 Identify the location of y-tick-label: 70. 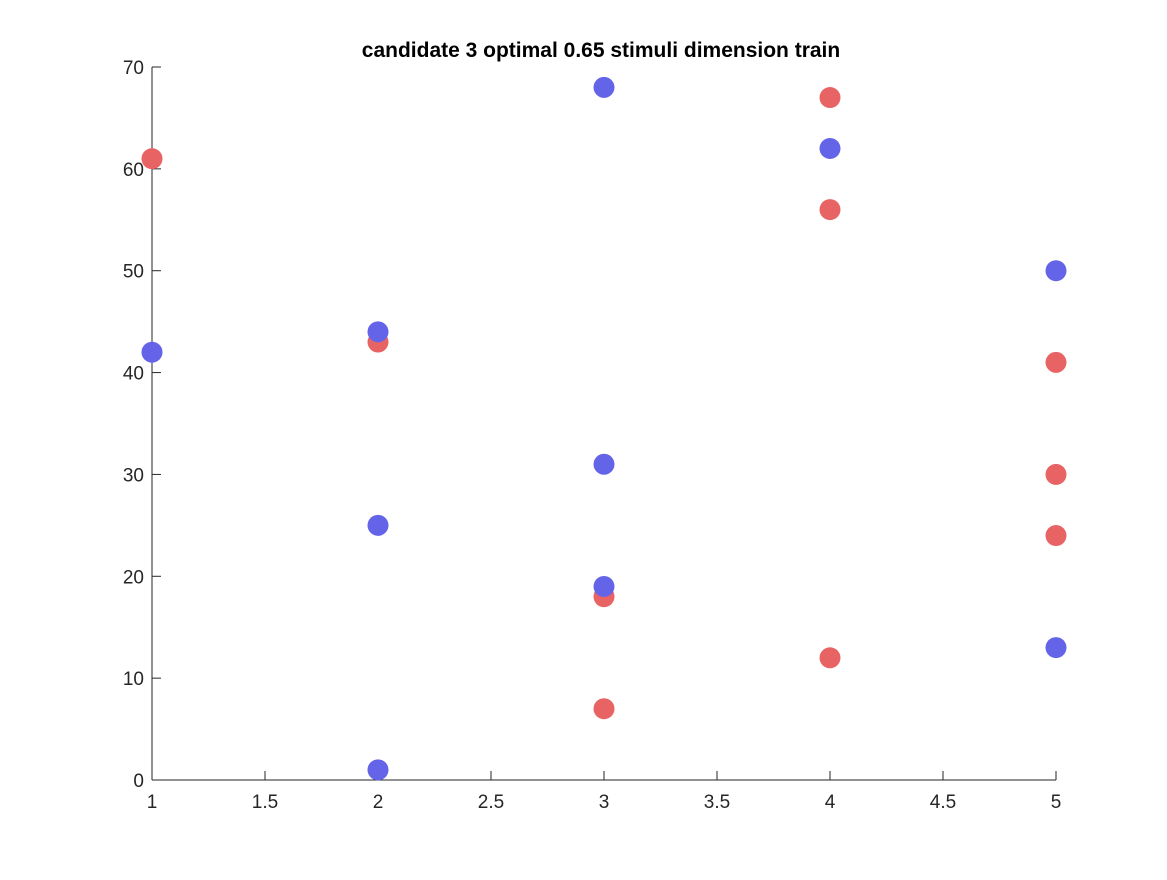
(133, 68).